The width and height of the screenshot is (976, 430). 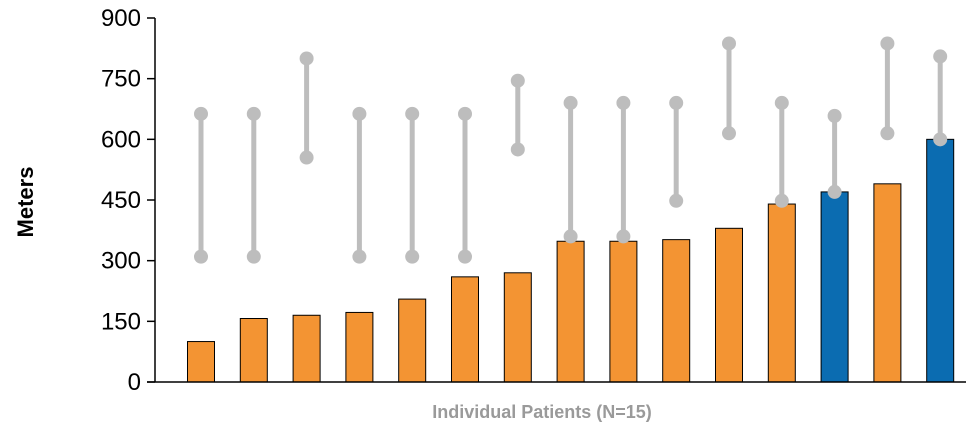 I want to click on y-tick-label: 600, so click(x=121, y=139).